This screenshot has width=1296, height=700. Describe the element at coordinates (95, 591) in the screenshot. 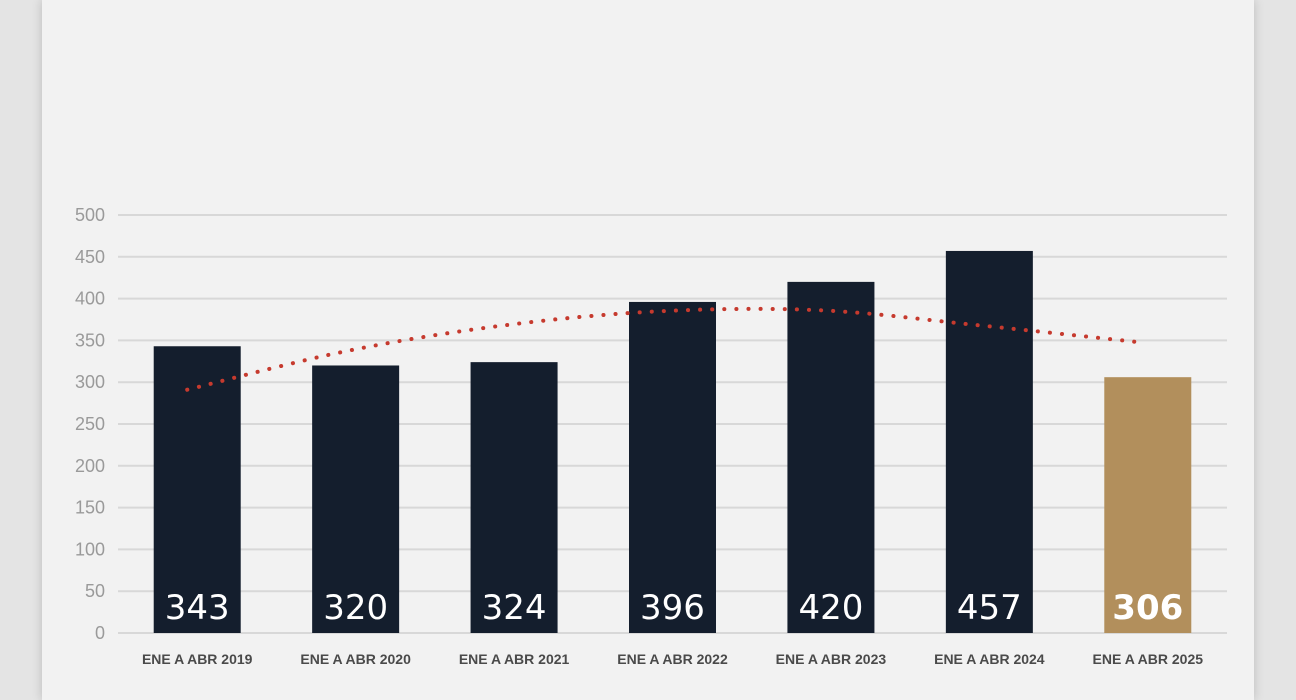

I see `y-tick-label: 50` at that location.